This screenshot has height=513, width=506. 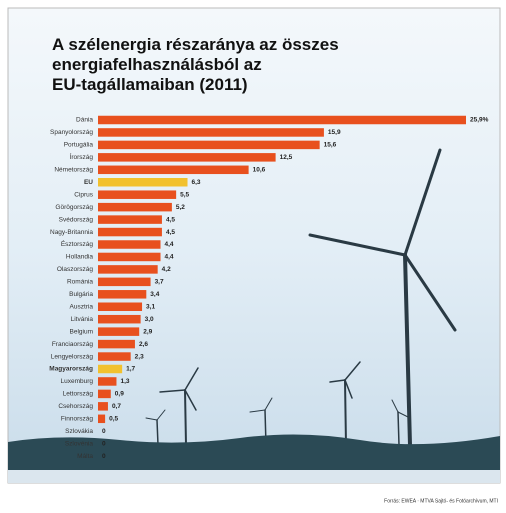 What do you see at coordinates (286, 157) in the screenshot?
I see `value-label: 12,5` at bounding box center [286, 157].